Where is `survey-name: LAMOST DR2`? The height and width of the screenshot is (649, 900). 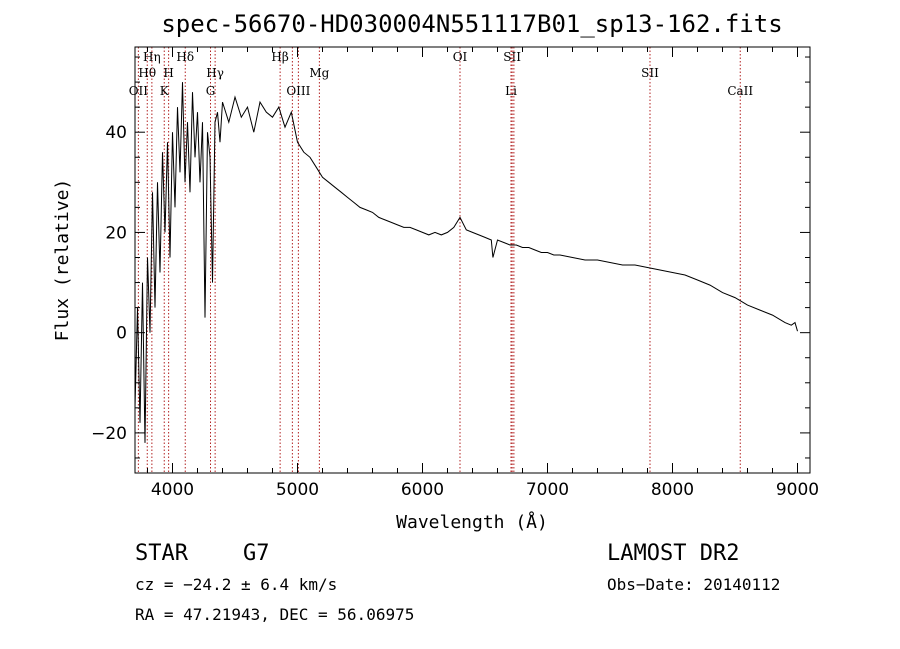 survey-name: LAMOST DR2 is located at coordinates (673, 553).